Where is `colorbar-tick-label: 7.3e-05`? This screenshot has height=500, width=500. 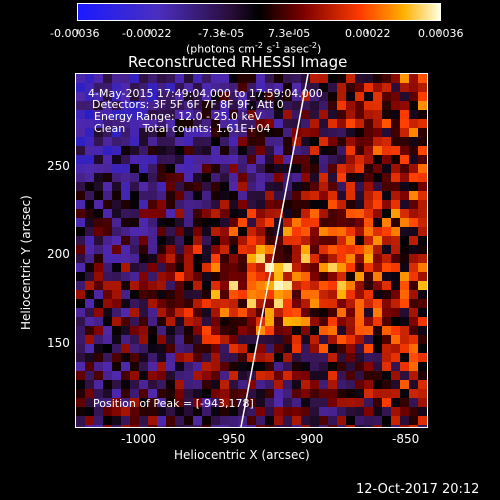
colorbar-tick-label: 7.3e-05 is located at coordinates (289, 33).